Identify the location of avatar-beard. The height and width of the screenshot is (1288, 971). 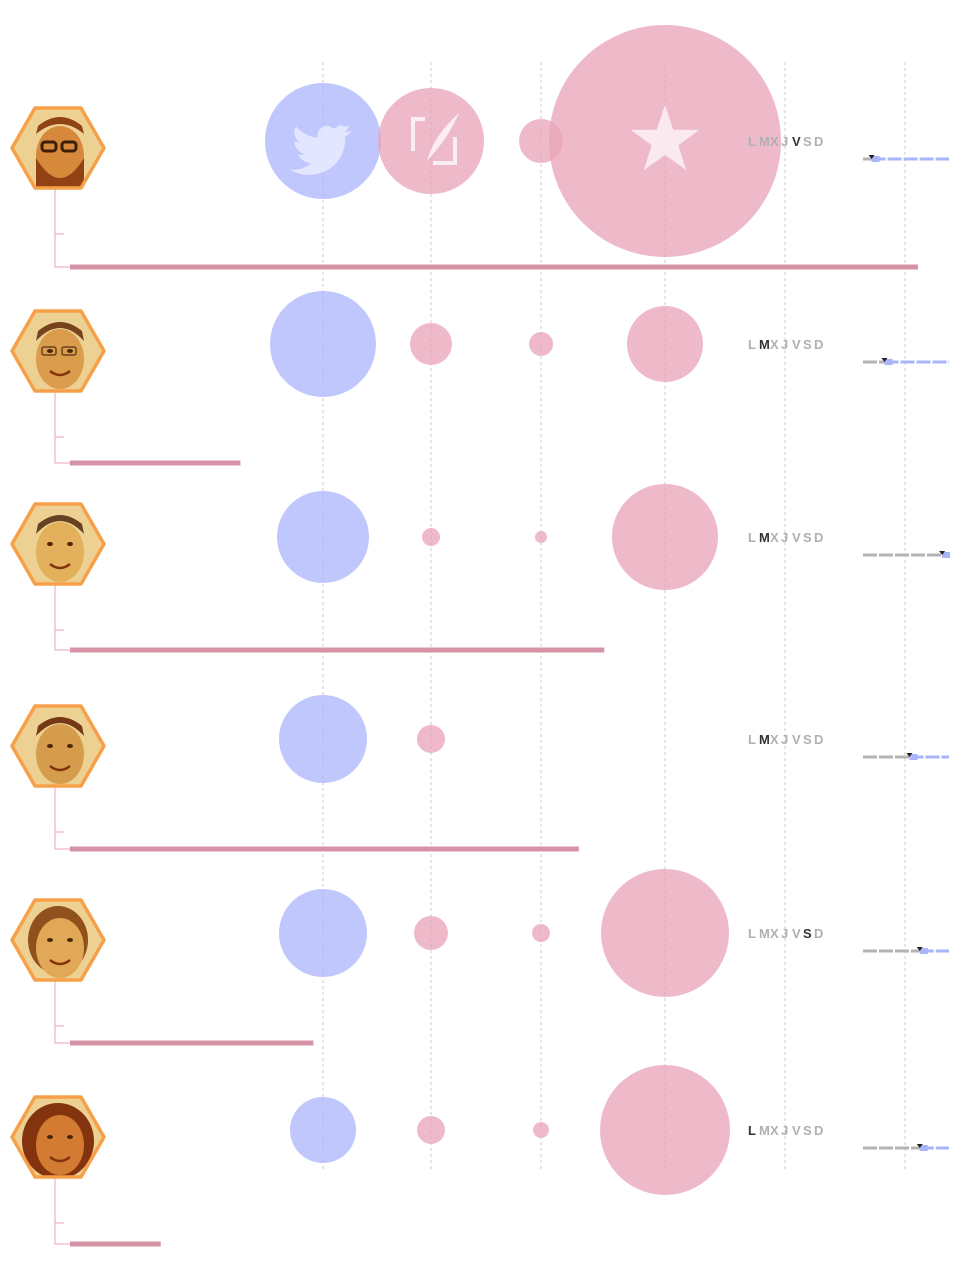
(60, 173).